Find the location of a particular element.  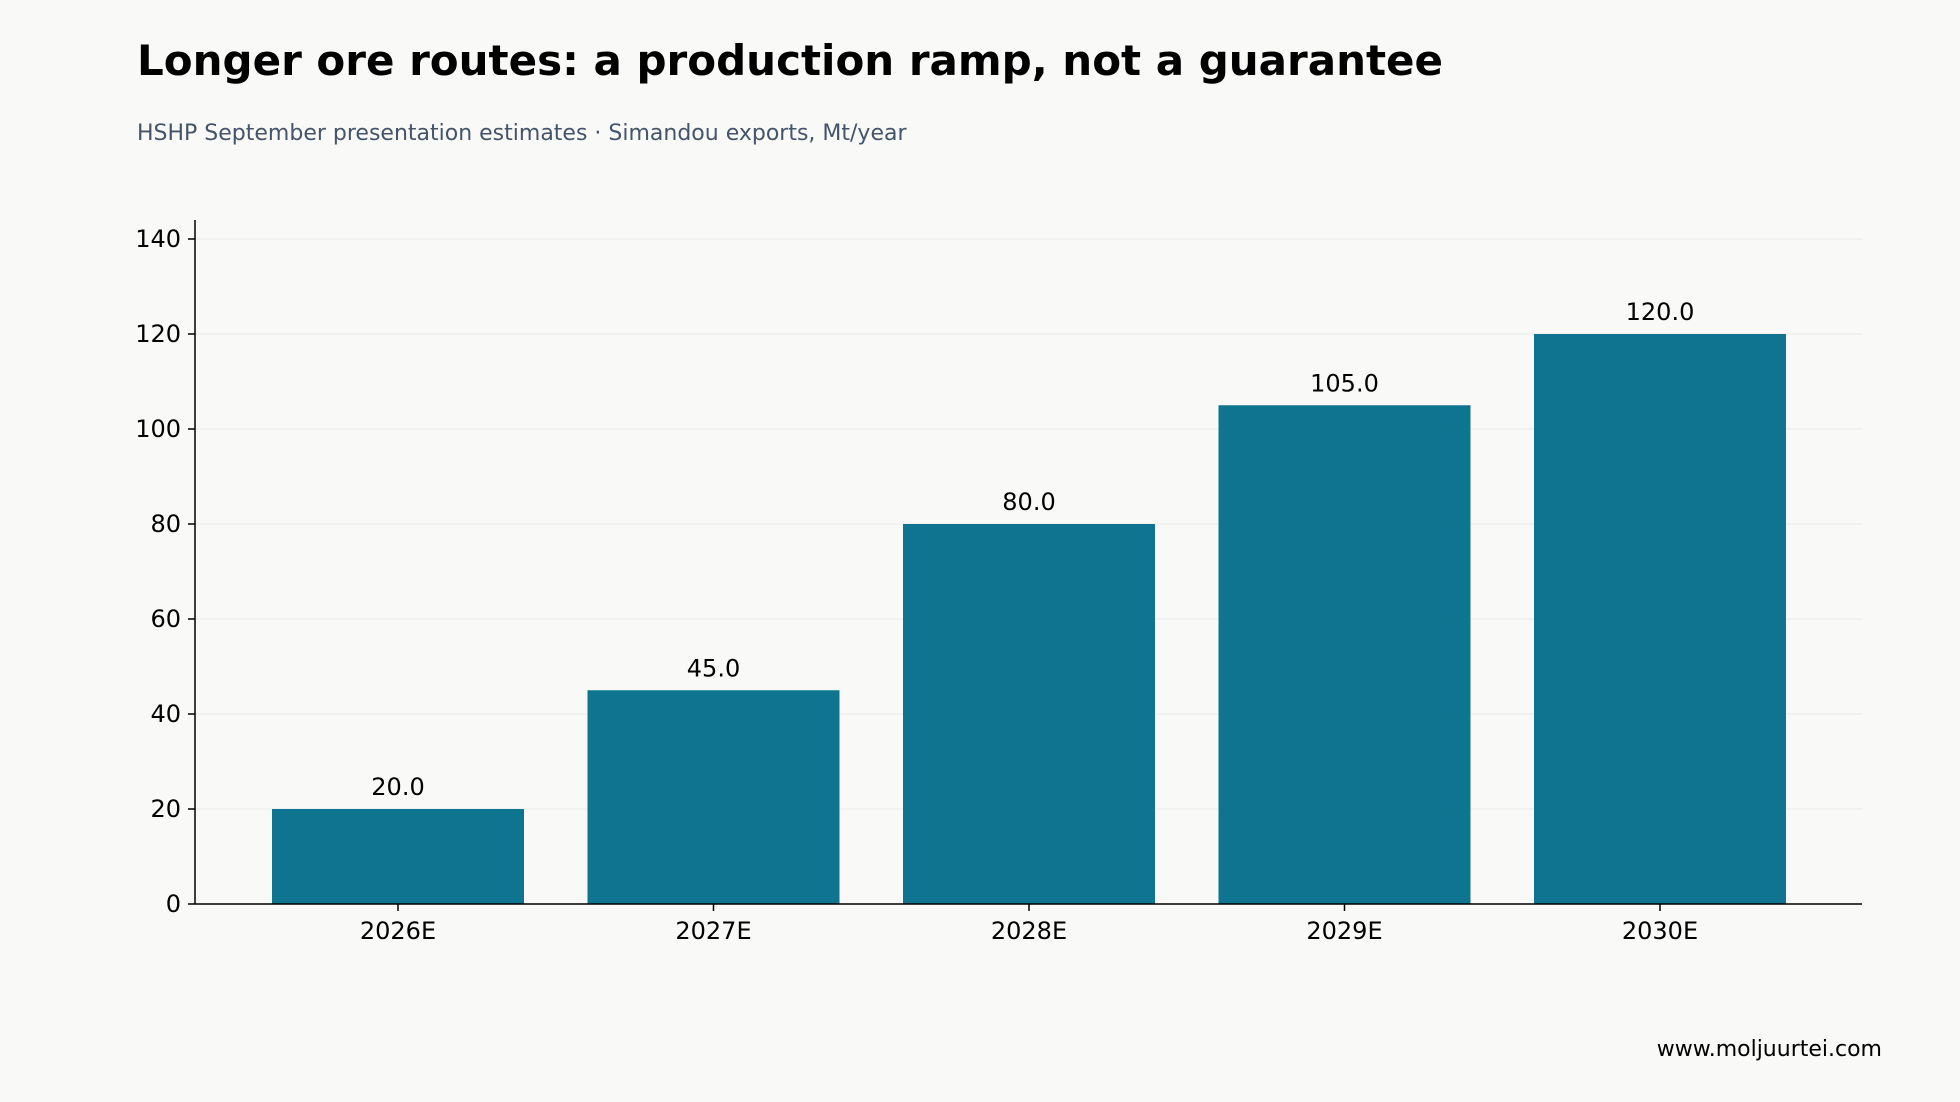

source-watermark: www.moljuurtei.com is located at coordinates (1769, 1049).